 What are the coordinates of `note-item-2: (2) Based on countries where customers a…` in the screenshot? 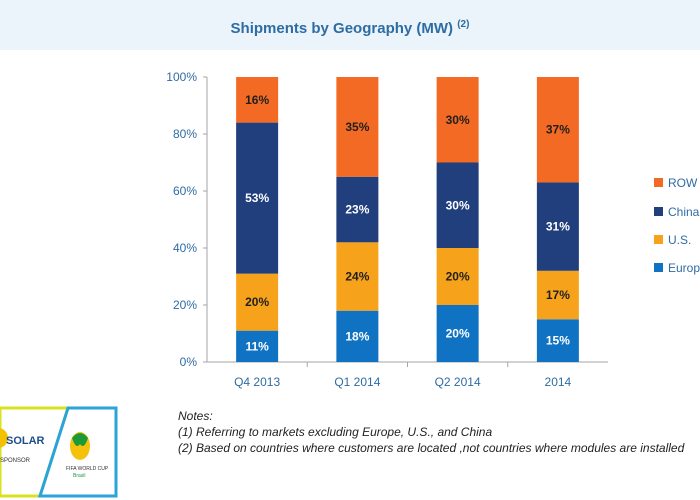 It's located at (431, 448).